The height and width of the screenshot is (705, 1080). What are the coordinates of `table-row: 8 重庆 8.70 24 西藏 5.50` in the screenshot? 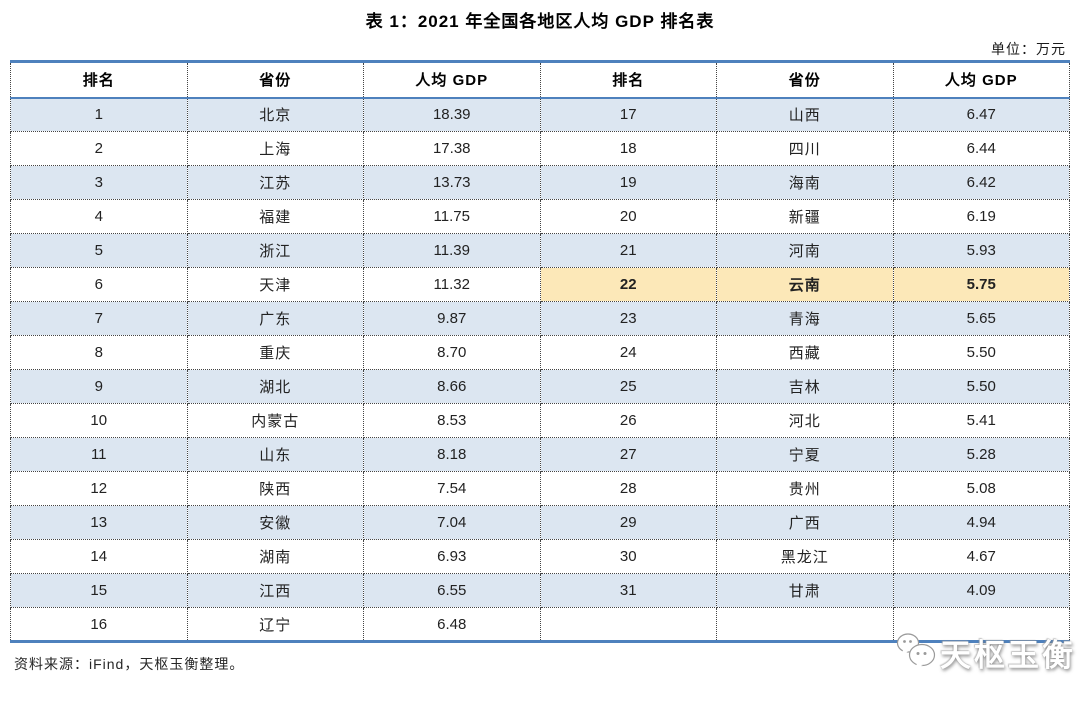 It's located at (540, 352).